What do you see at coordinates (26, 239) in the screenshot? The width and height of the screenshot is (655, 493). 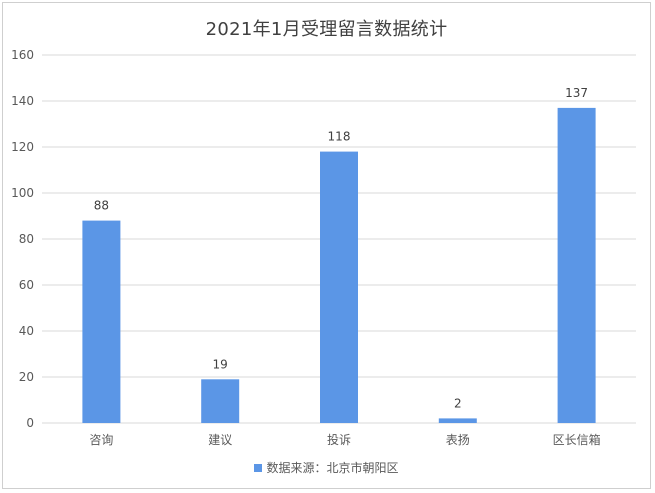 I see `y-tick-label: 80` at bounding box center [26, 239].